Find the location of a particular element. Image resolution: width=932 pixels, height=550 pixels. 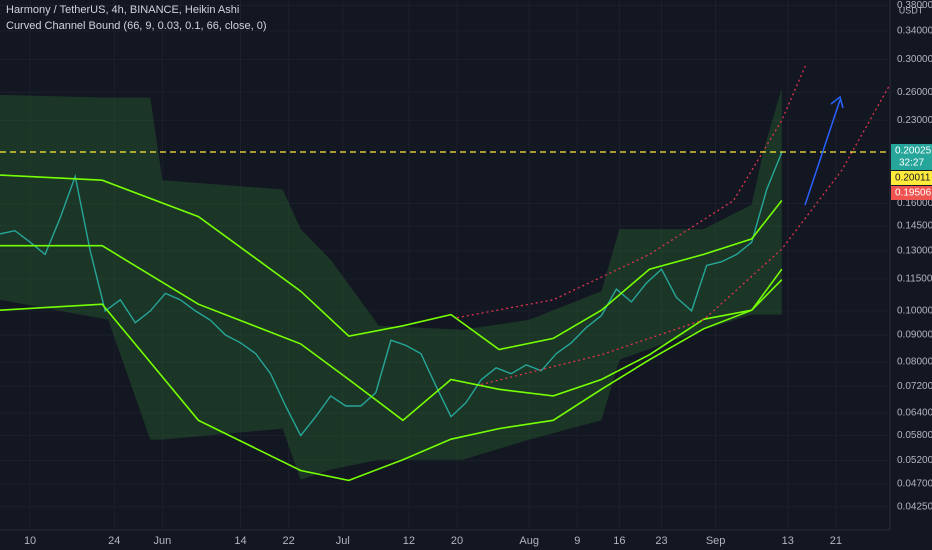

y-tick-label: 0.14500 is located at coordinates (914, 226).